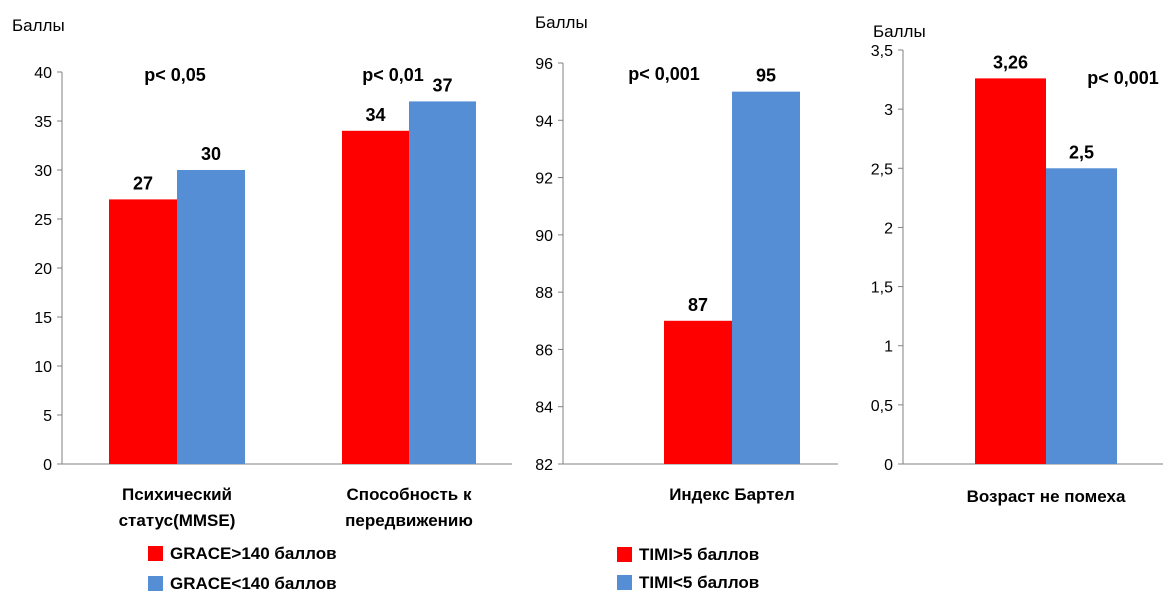 This screenshot has height=596, width=1163. What do you see at coordinates (43, 220) in the screenshot?
I see `y-tick-label: 25` at bounding box center [43, 220].